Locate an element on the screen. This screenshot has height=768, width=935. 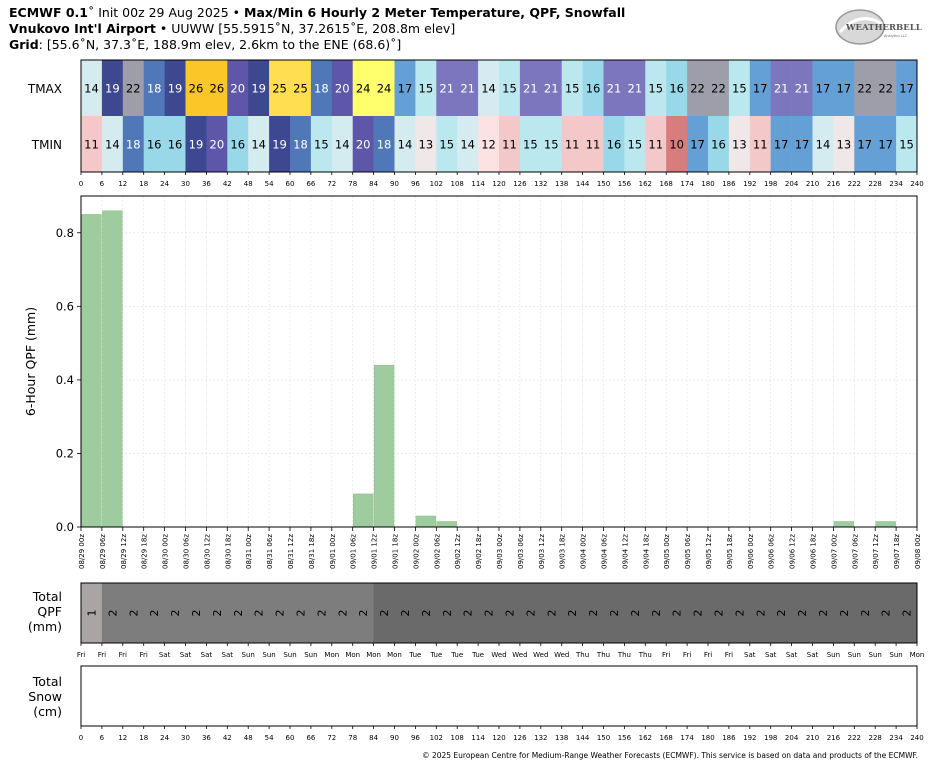
snow-xtick-label: 204 is located at coordinates (792, 738).